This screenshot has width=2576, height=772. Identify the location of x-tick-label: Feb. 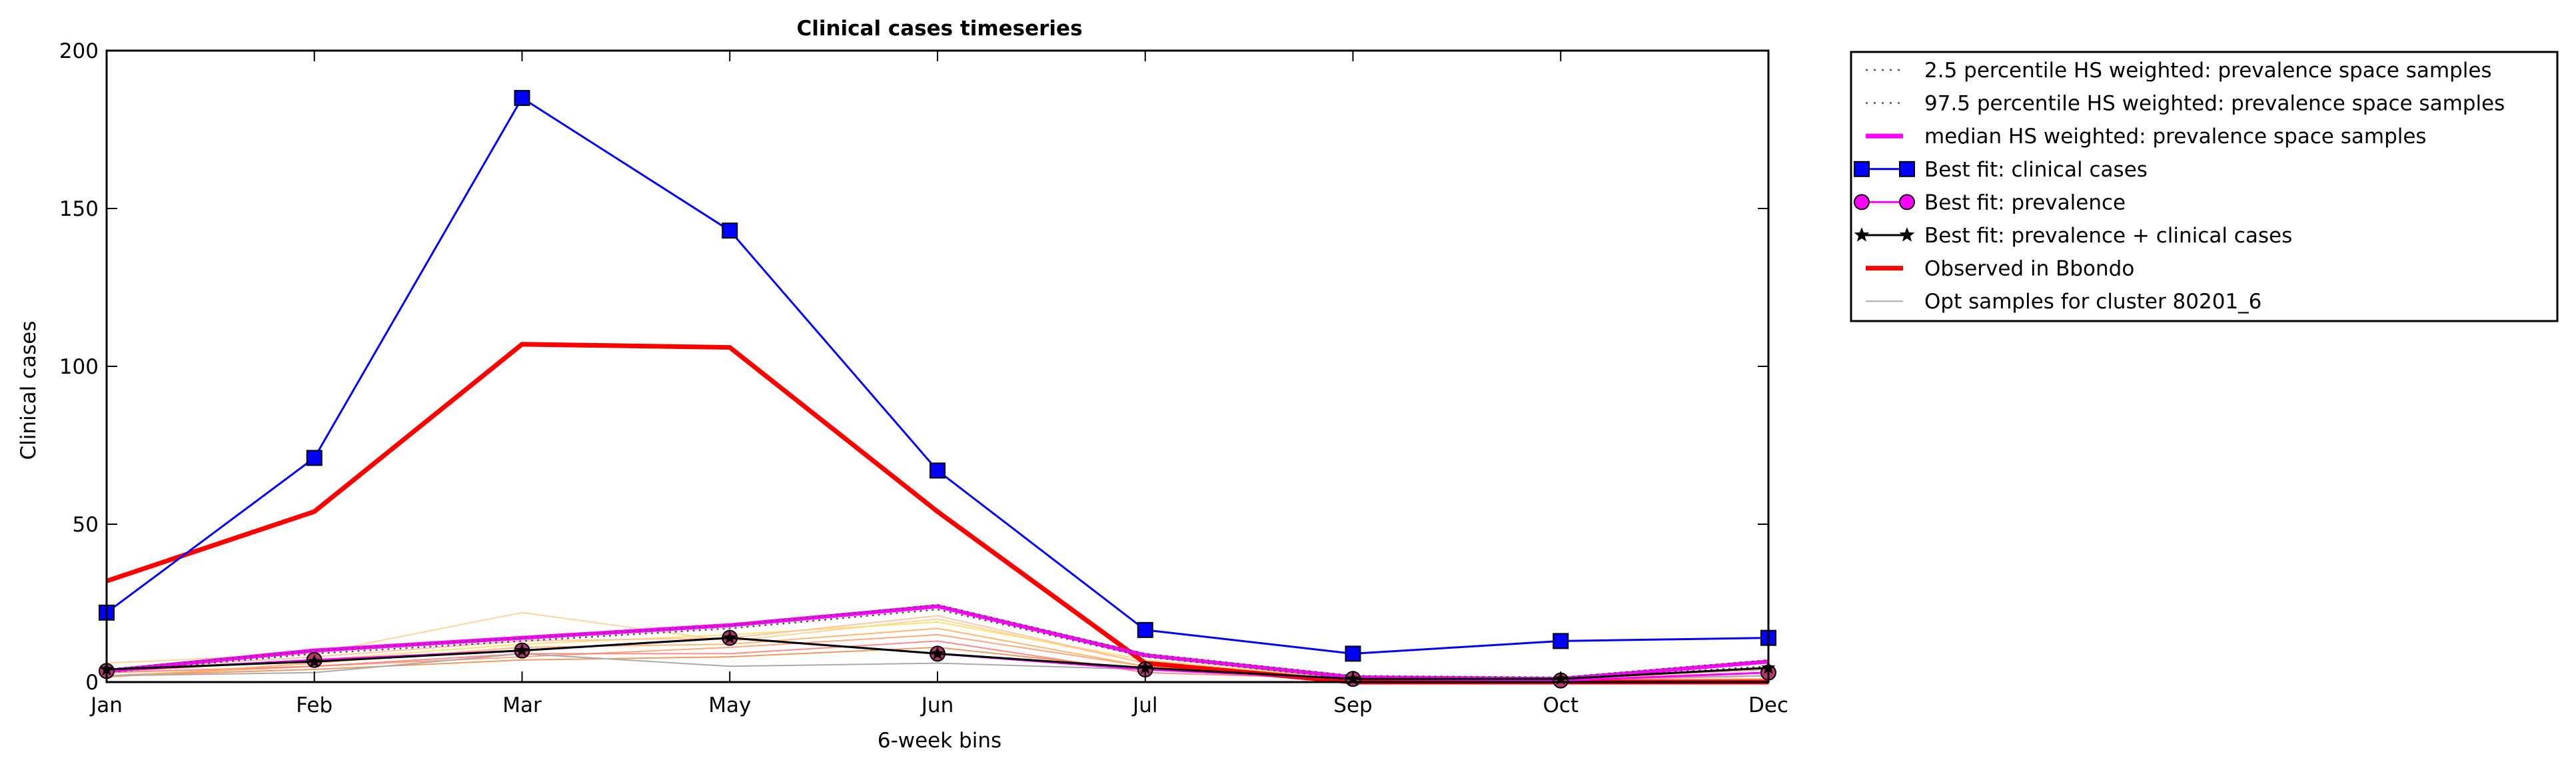
(314, 705).